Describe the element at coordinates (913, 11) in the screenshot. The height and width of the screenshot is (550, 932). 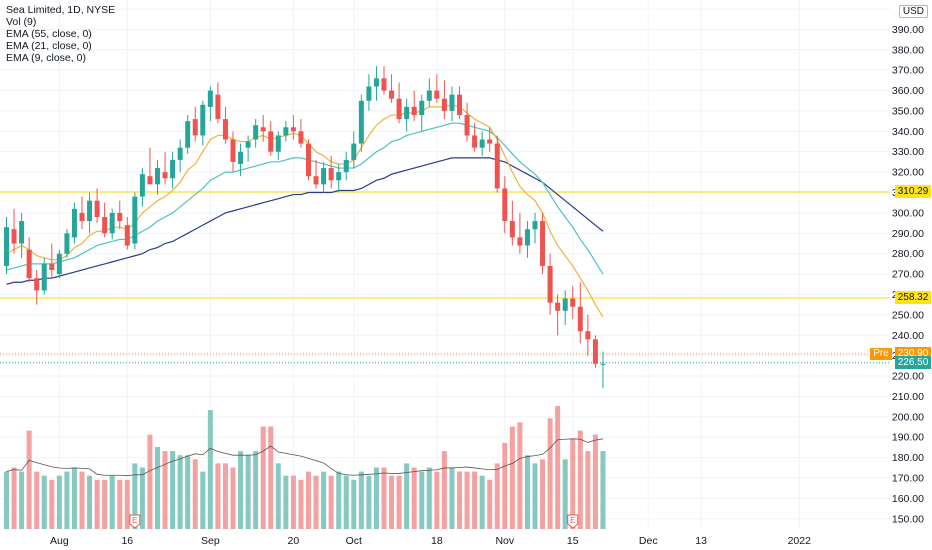
I see `currency-button: USD` at that location.